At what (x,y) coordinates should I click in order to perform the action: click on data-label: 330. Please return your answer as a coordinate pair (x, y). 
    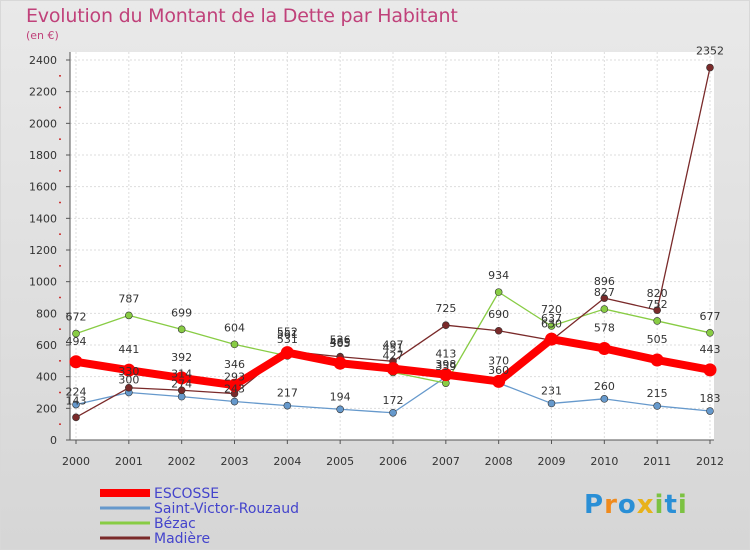
    Looking at the image, I should click on (128, 371).